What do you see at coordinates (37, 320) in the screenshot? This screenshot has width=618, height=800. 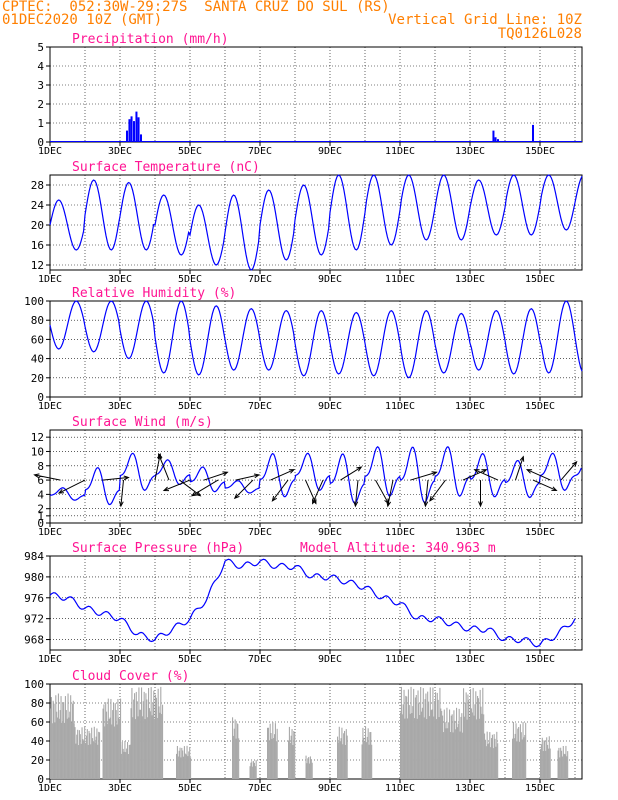 I see `y-tick-label: 80` at bounding box center [37, 320].